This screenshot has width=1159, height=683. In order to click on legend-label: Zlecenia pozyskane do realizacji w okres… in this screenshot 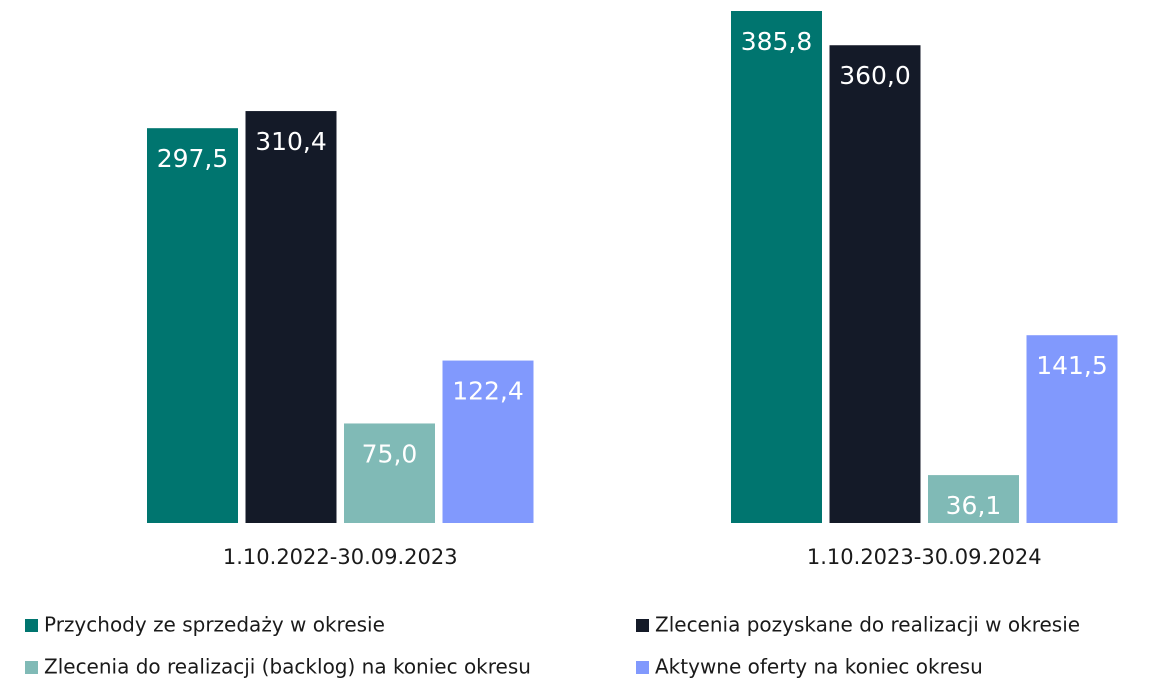, I will do `click(867, 625)`.